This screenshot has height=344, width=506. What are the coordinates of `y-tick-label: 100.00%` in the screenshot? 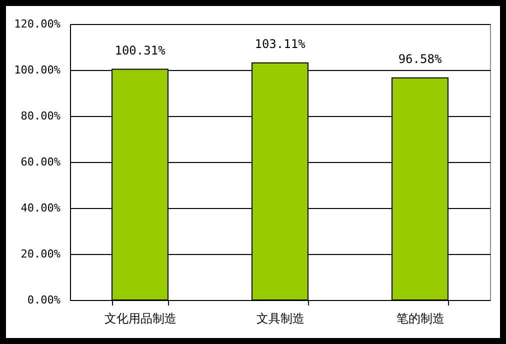 It's located at (37, 70).